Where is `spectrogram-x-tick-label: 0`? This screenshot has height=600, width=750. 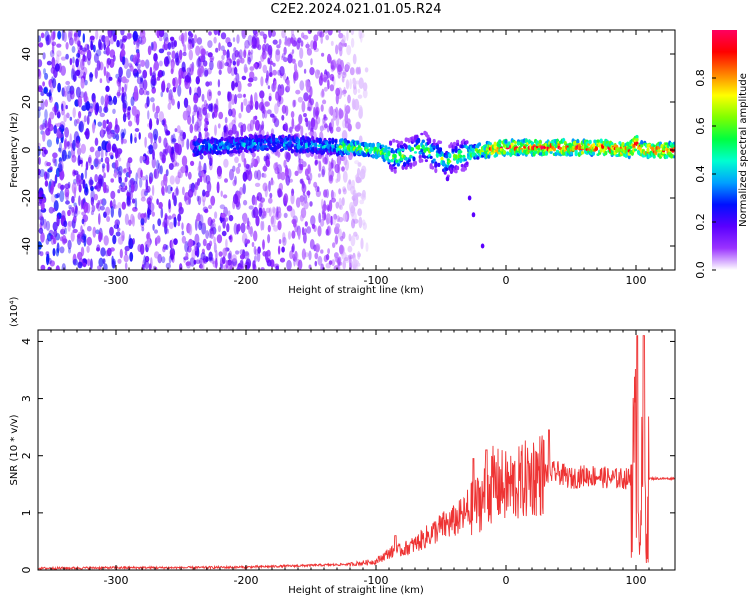
spectrogram-x-tick-label: 0 is located at coordinates (506, 280).